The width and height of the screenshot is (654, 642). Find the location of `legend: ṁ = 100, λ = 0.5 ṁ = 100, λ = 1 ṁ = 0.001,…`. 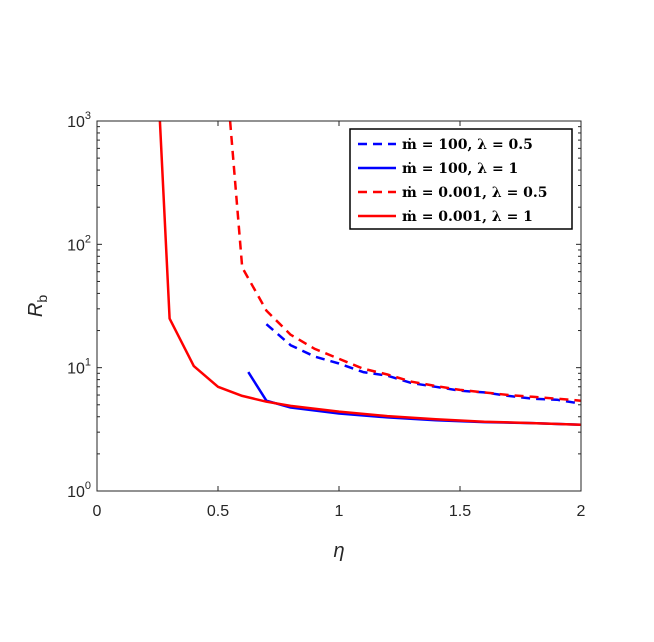

legend: ṁ = 100, λ = 0.5 ṁ = 100, λ = 1 ṁ = 0.001,… is located at coordinates (461, 179).